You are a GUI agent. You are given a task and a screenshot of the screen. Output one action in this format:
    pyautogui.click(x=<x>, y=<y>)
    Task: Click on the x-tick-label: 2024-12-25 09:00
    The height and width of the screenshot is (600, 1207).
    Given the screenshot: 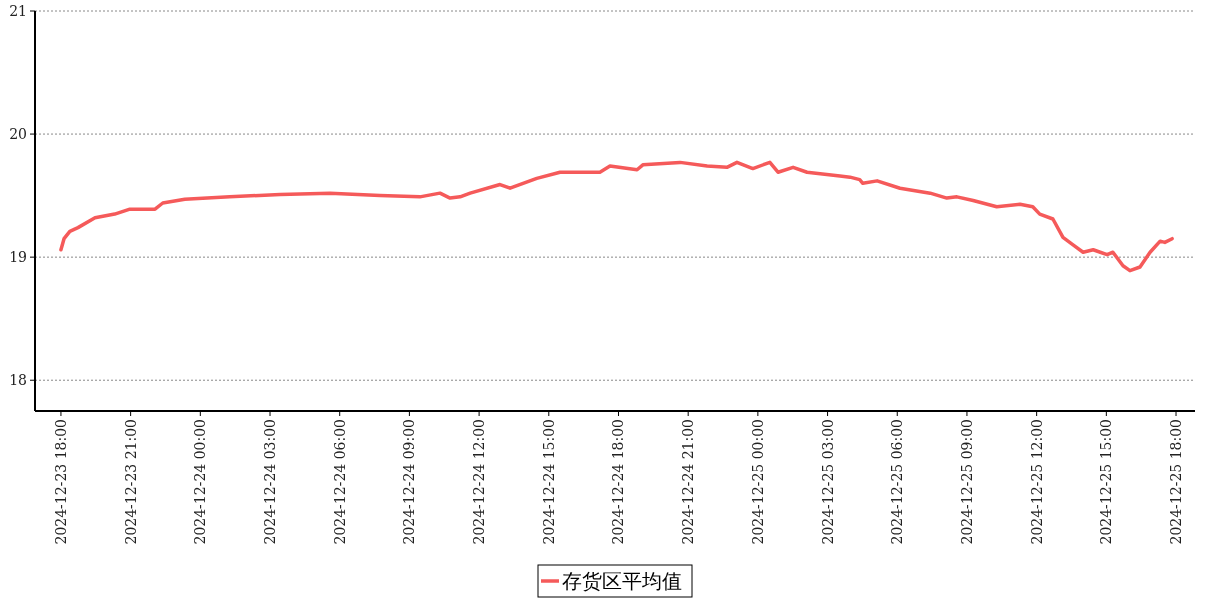 What is the action you would take?
    pyautogui.click(x=966, y=482)
    